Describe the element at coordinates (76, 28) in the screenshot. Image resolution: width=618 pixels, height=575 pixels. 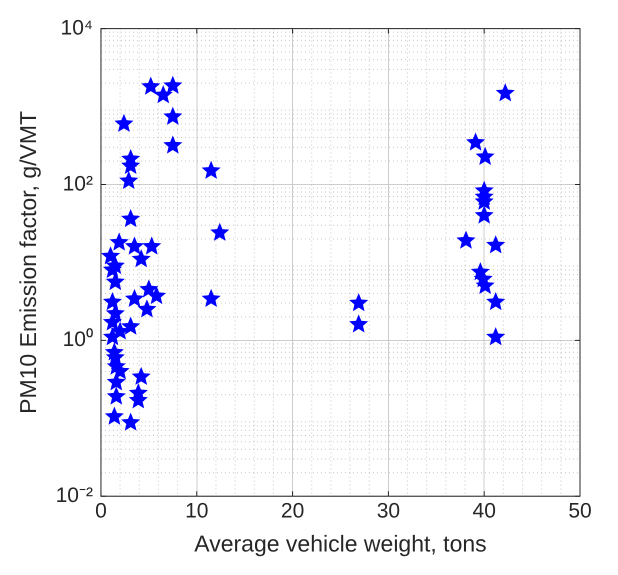
I see `y-tick-label: 10⁴` at that location.